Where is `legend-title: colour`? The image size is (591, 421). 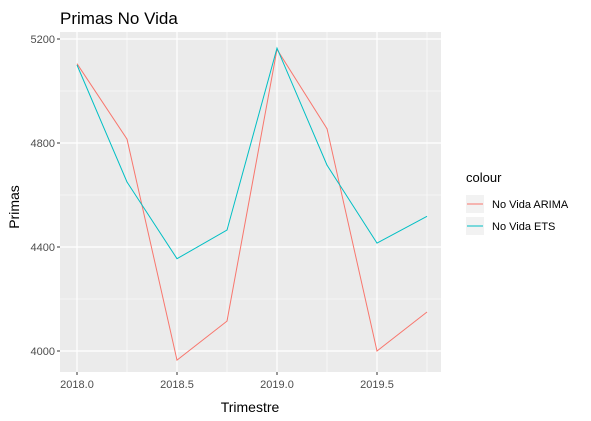
legend-title: colour is located at coordinates (484, 177).